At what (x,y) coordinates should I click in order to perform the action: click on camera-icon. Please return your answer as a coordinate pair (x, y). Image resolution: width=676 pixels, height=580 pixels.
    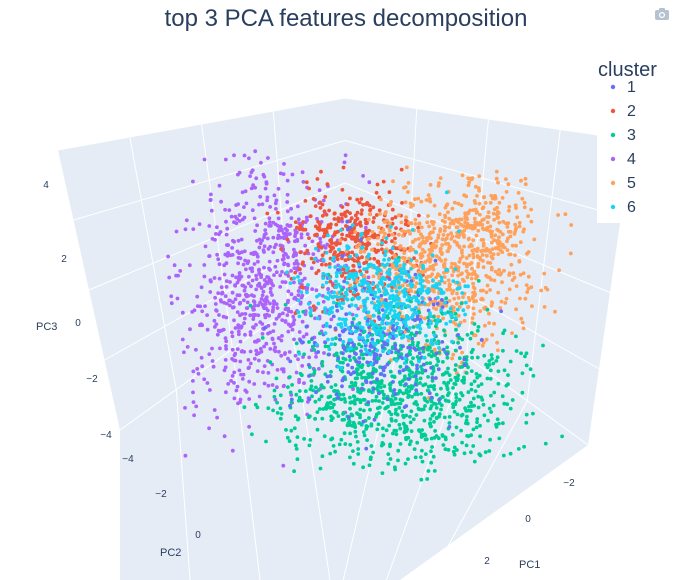
    Looking at the image, I should click on (662, 14).